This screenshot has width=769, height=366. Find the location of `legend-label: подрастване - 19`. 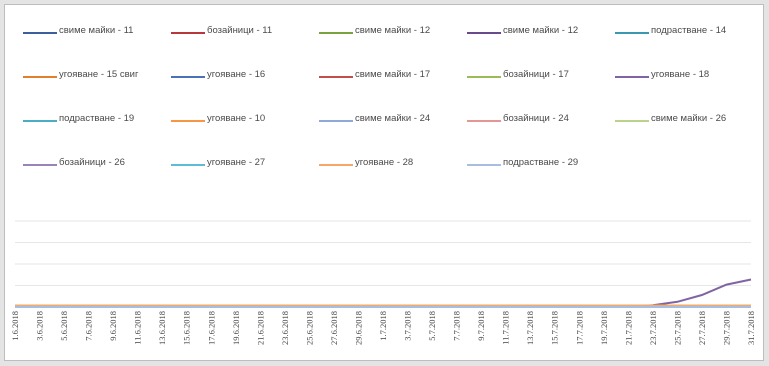

legend-label: подрастване - 19 is located at coordinates (97, 118).